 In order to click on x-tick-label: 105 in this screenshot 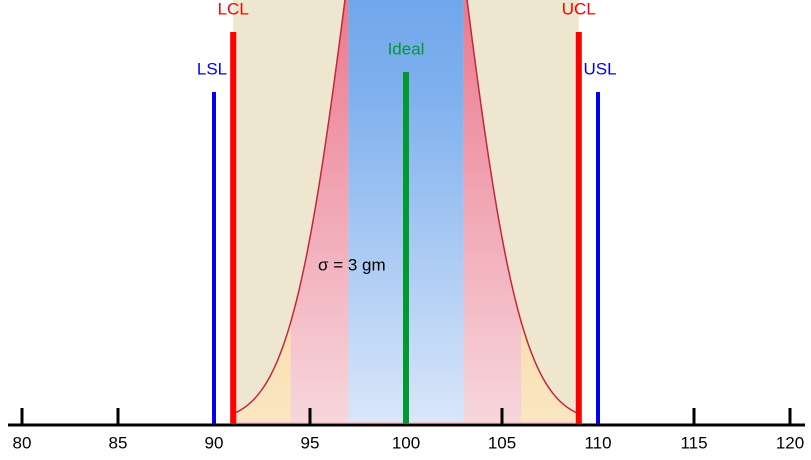, I will do `click(502, 442)`.